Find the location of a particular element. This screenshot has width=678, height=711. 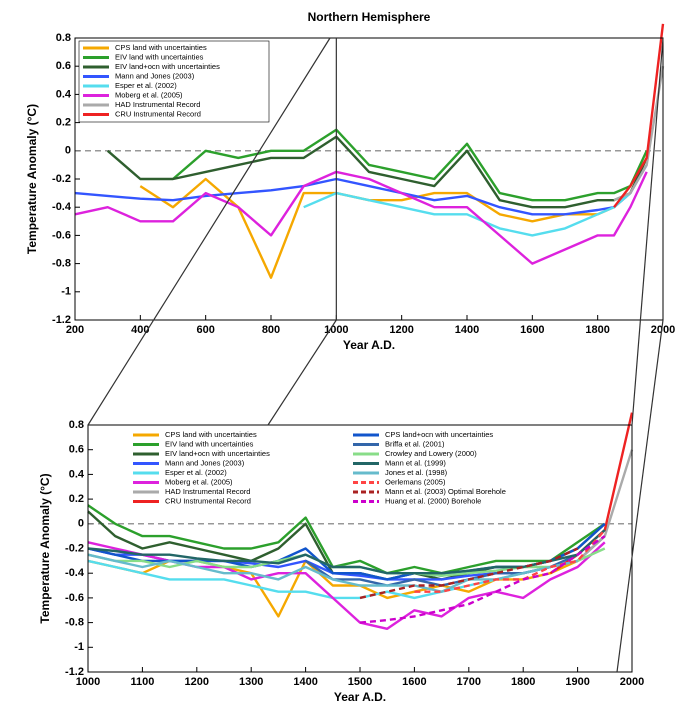

legend-label: Huang et al. (2000) Borehole is located at coordinates (433, 500).